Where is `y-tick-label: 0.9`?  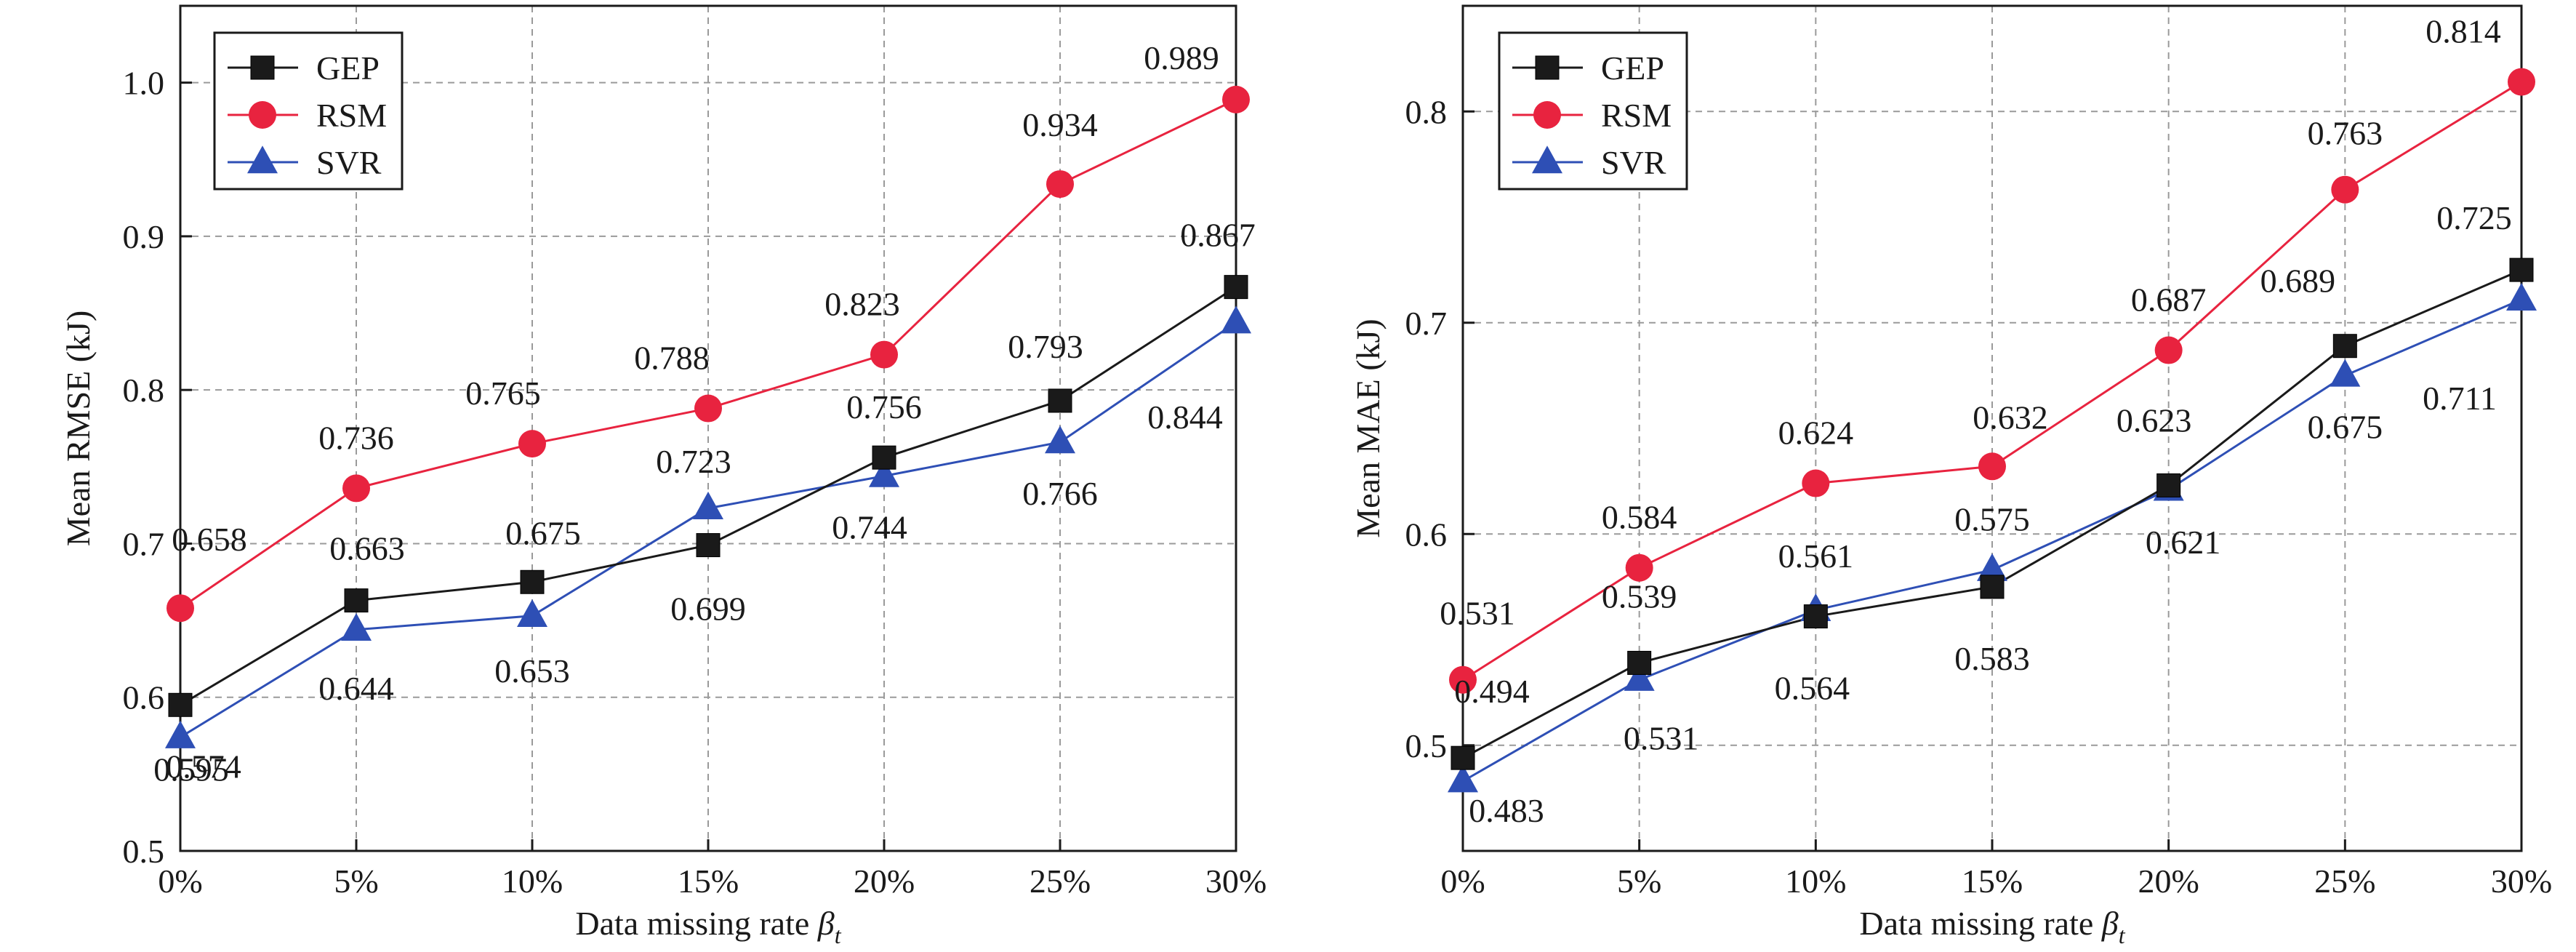 y-tick-label: 0.9 is located at coordinates (144, 236).